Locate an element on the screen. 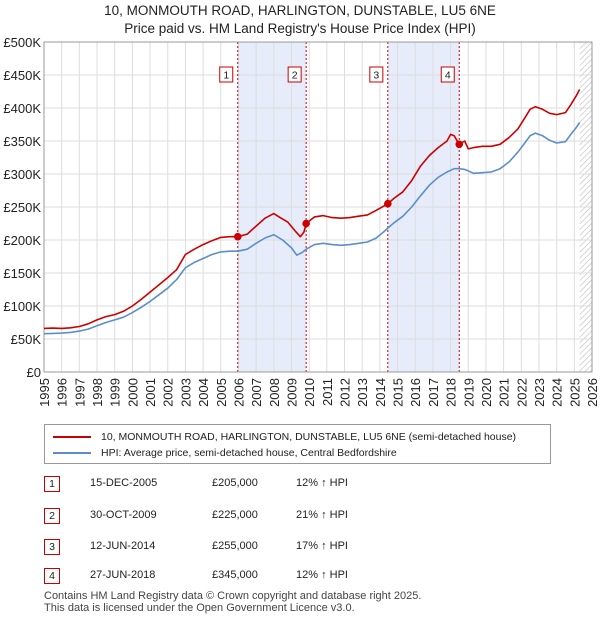 This screenshot has height=620, width=600. transaction-number: 1 is located at coordinates (52, 484).